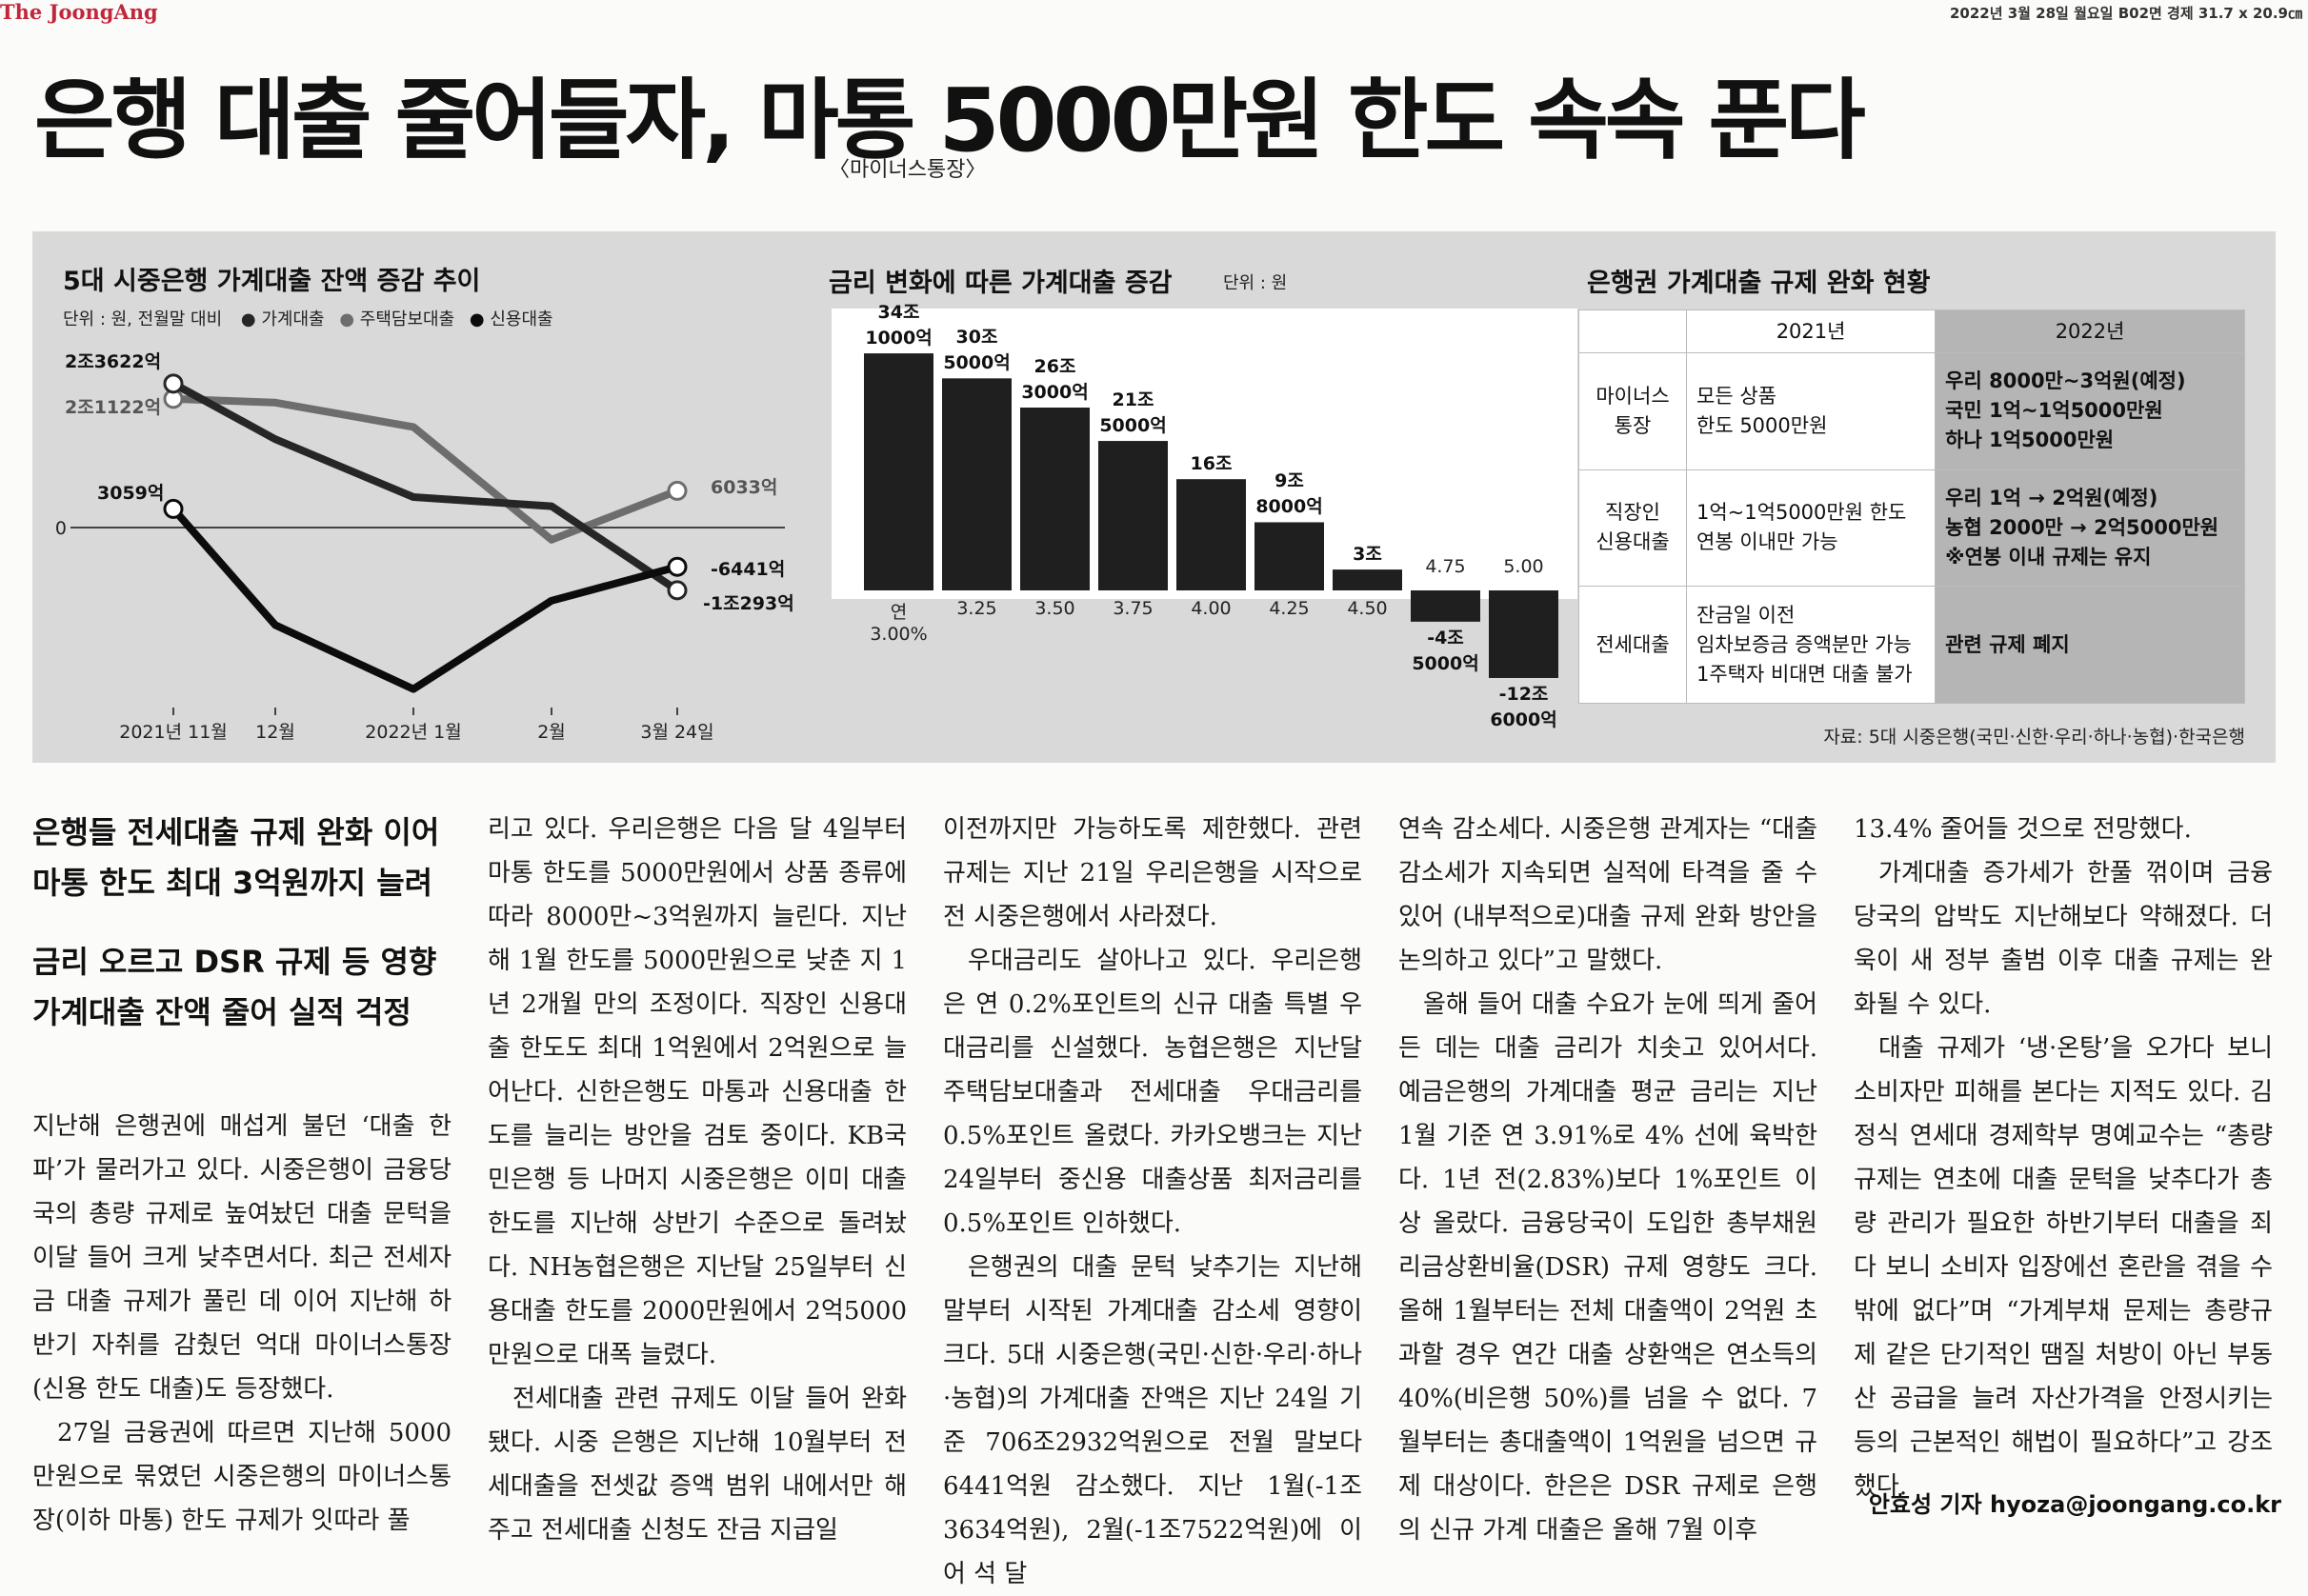  What do you see at coordinates (976, 608) in the screenshot?
I see `bar-category-label: 3.25` at bounding box center [976, 608].